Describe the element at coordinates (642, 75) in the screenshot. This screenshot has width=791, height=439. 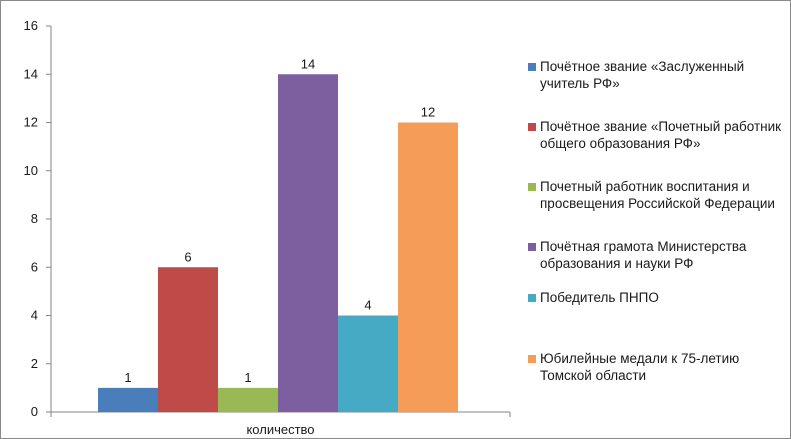
I see `legend-label: Почётное звание «Заслуженный учитель РФ»` at that location.